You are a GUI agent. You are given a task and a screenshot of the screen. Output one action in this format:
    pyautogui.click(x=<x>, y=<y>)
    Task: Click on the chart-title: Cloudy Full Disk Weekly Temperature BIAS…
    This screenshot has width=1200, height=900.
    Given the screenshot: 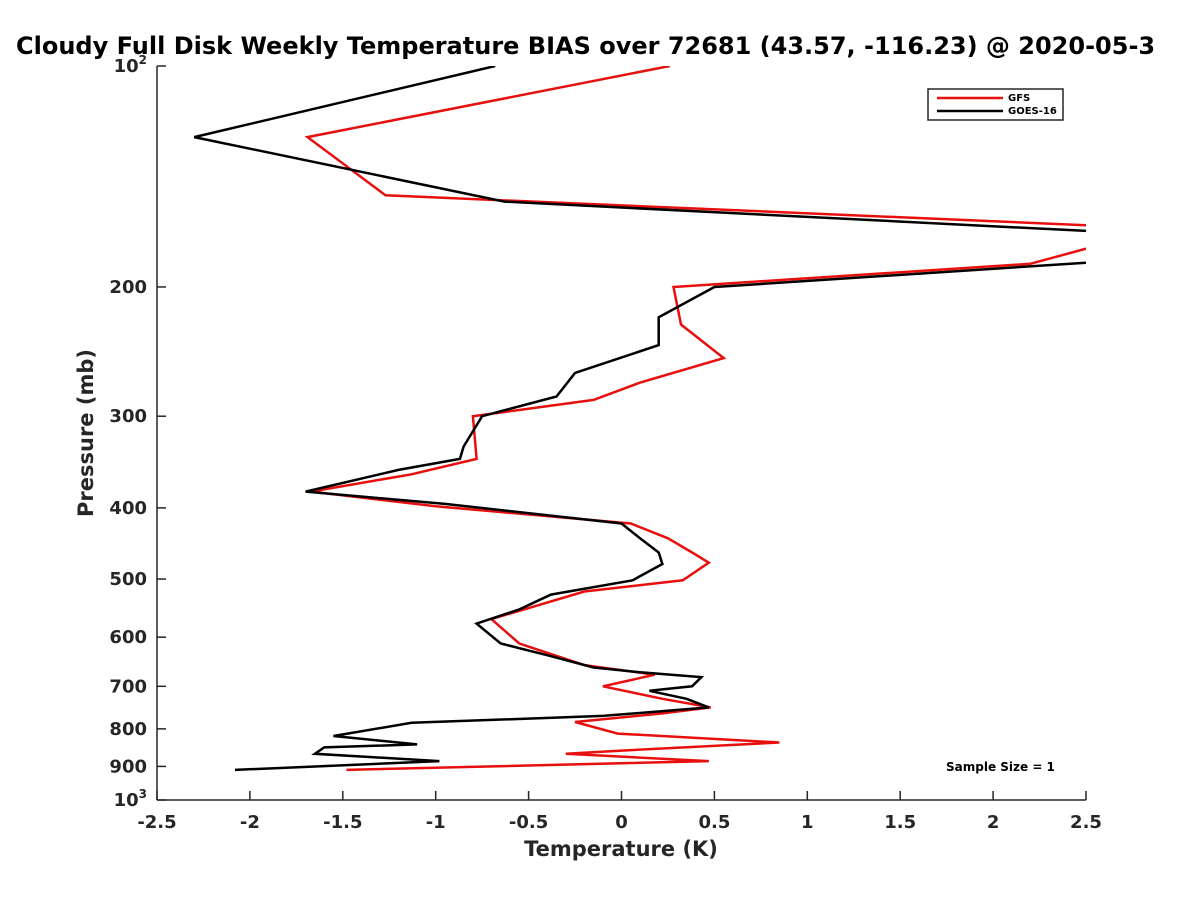 What is the action you would take?
    pyautogui.click(x=585, y=46)
    